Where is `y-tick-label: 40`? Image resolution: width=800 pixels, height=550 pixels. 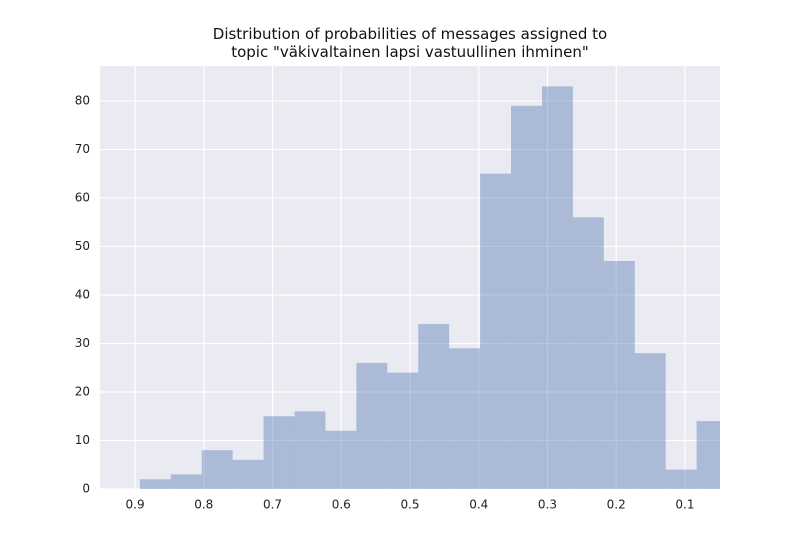
y-tick-label: 40 is located at coordinates (82, 294).